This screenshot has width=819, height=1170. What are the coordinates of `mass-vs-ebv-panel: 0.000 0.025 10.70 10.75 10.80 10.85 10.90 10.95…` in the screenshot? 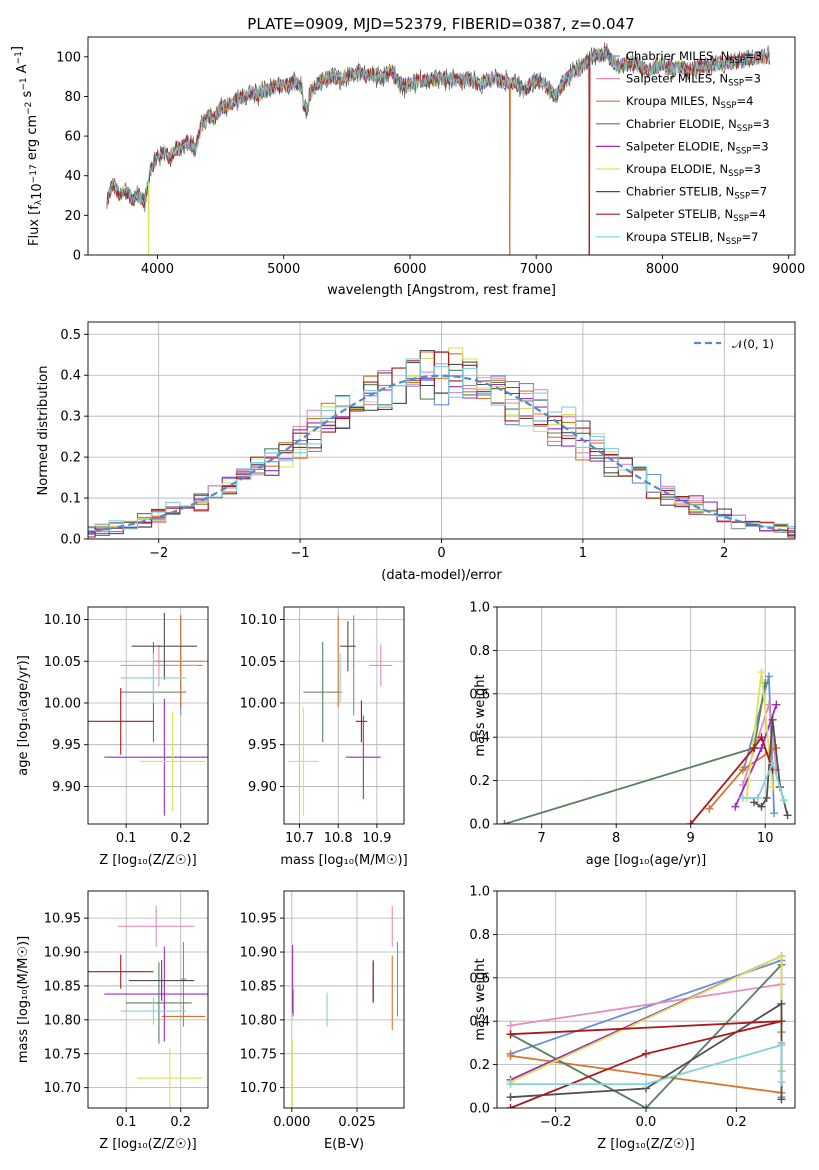 It's located at (322, 1021).